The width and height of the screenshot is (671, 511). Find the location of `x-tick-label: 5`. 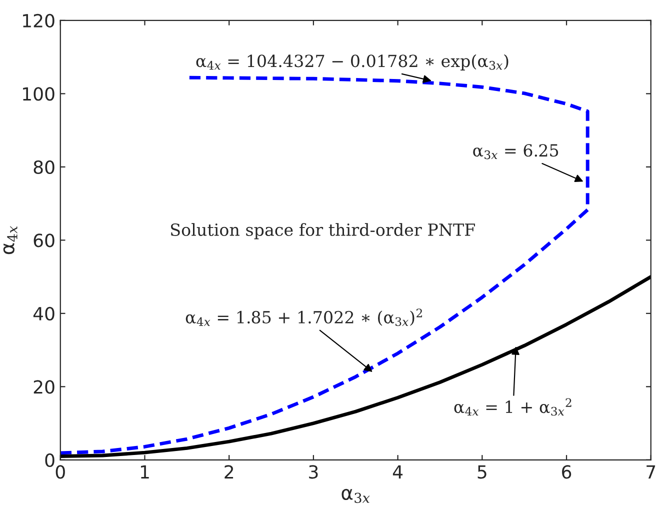

x-tick-label: 5 is located at coordinates (482, 472).